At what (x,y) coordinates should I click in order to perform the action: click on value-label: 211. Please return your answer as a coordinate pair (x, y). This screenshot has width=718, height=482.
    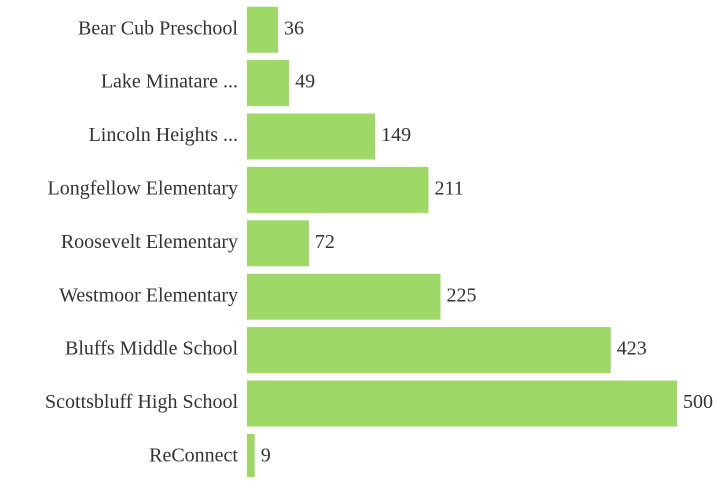
    Looking at the image, I should click on (448, 188).